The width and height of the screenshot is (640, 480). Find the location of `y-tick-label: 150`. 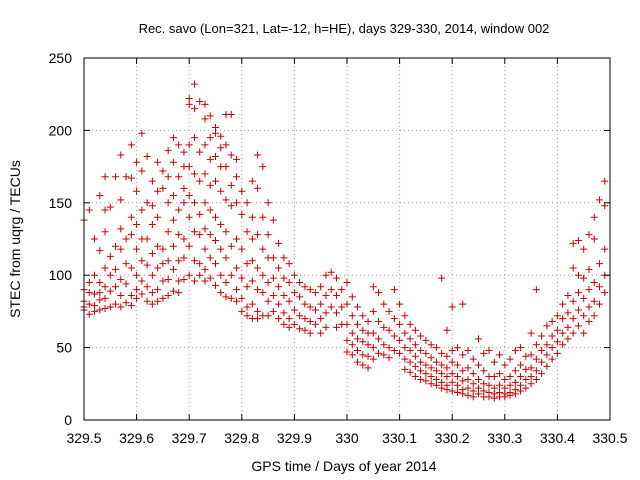

y-tick-label: 150 is located at coordinates (61, 203).